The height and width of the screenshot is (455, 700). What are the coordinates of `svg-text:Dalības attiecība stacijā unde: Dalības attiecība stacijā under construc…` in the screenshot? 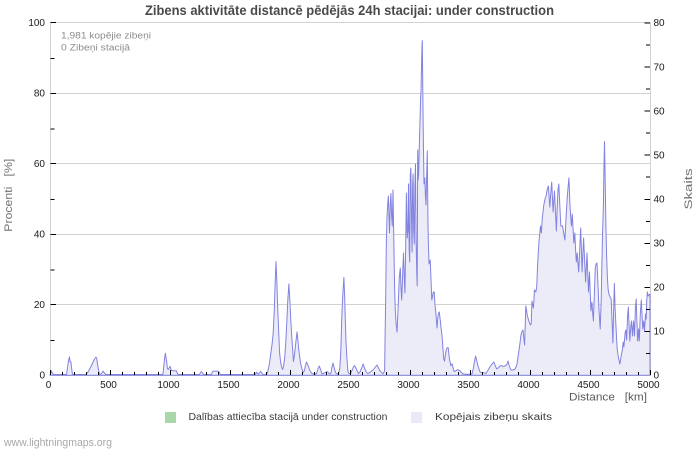 It's located at (288, 417).